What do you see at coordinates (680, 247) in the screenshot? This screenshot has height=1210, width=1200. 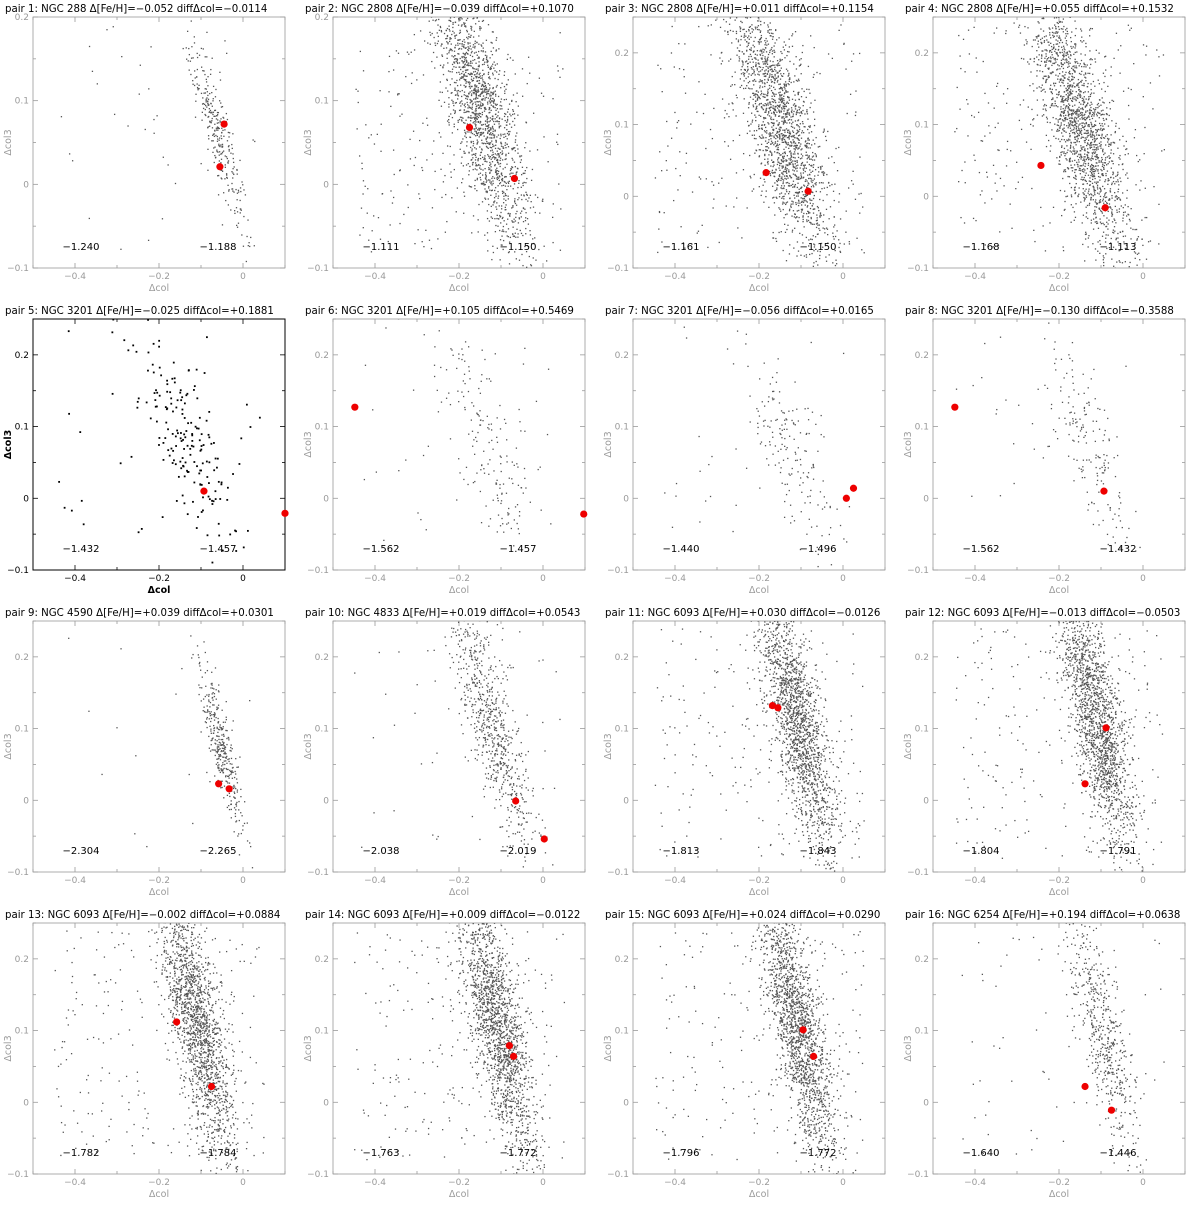 I see `star-1-fe-h-label: −1.161` at bounding box center [680, 247].